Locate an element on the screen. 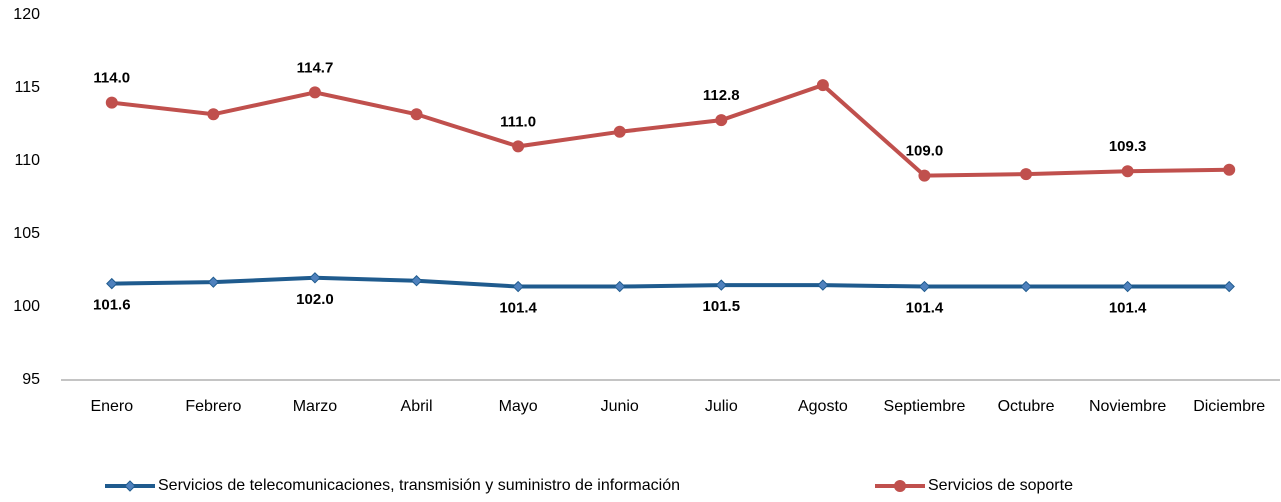 The width and height of the screenshot is (1281, 502). y-tick-label: 110 is located at coordinates (27, 160).